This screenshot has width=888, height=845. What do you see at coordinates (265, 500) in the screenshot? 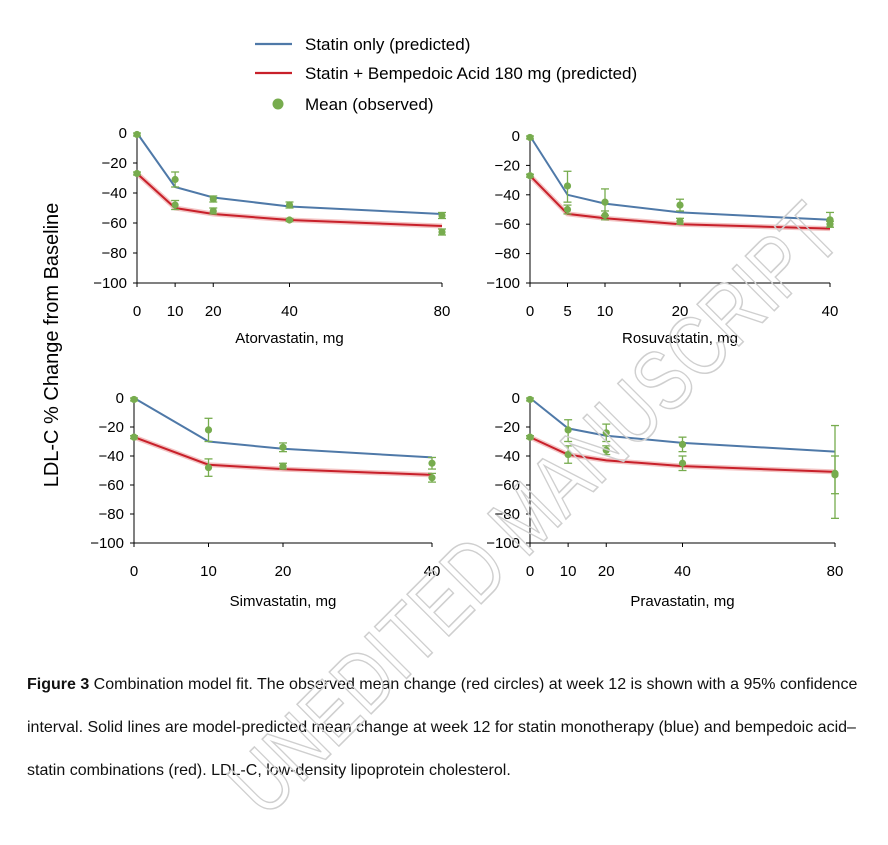
I see `chart-panel: 0 −20 −40 −60 −80 −100 0 10 20 40 Simvastatin, mg` at bounding box center [265, 500].